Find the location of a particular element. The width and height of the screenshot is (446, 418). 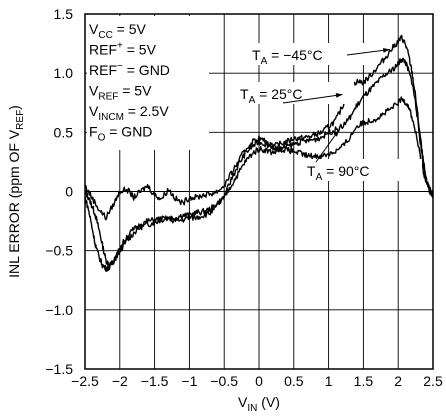

condition-line: FO = GND is located at coordinates (120, 134).